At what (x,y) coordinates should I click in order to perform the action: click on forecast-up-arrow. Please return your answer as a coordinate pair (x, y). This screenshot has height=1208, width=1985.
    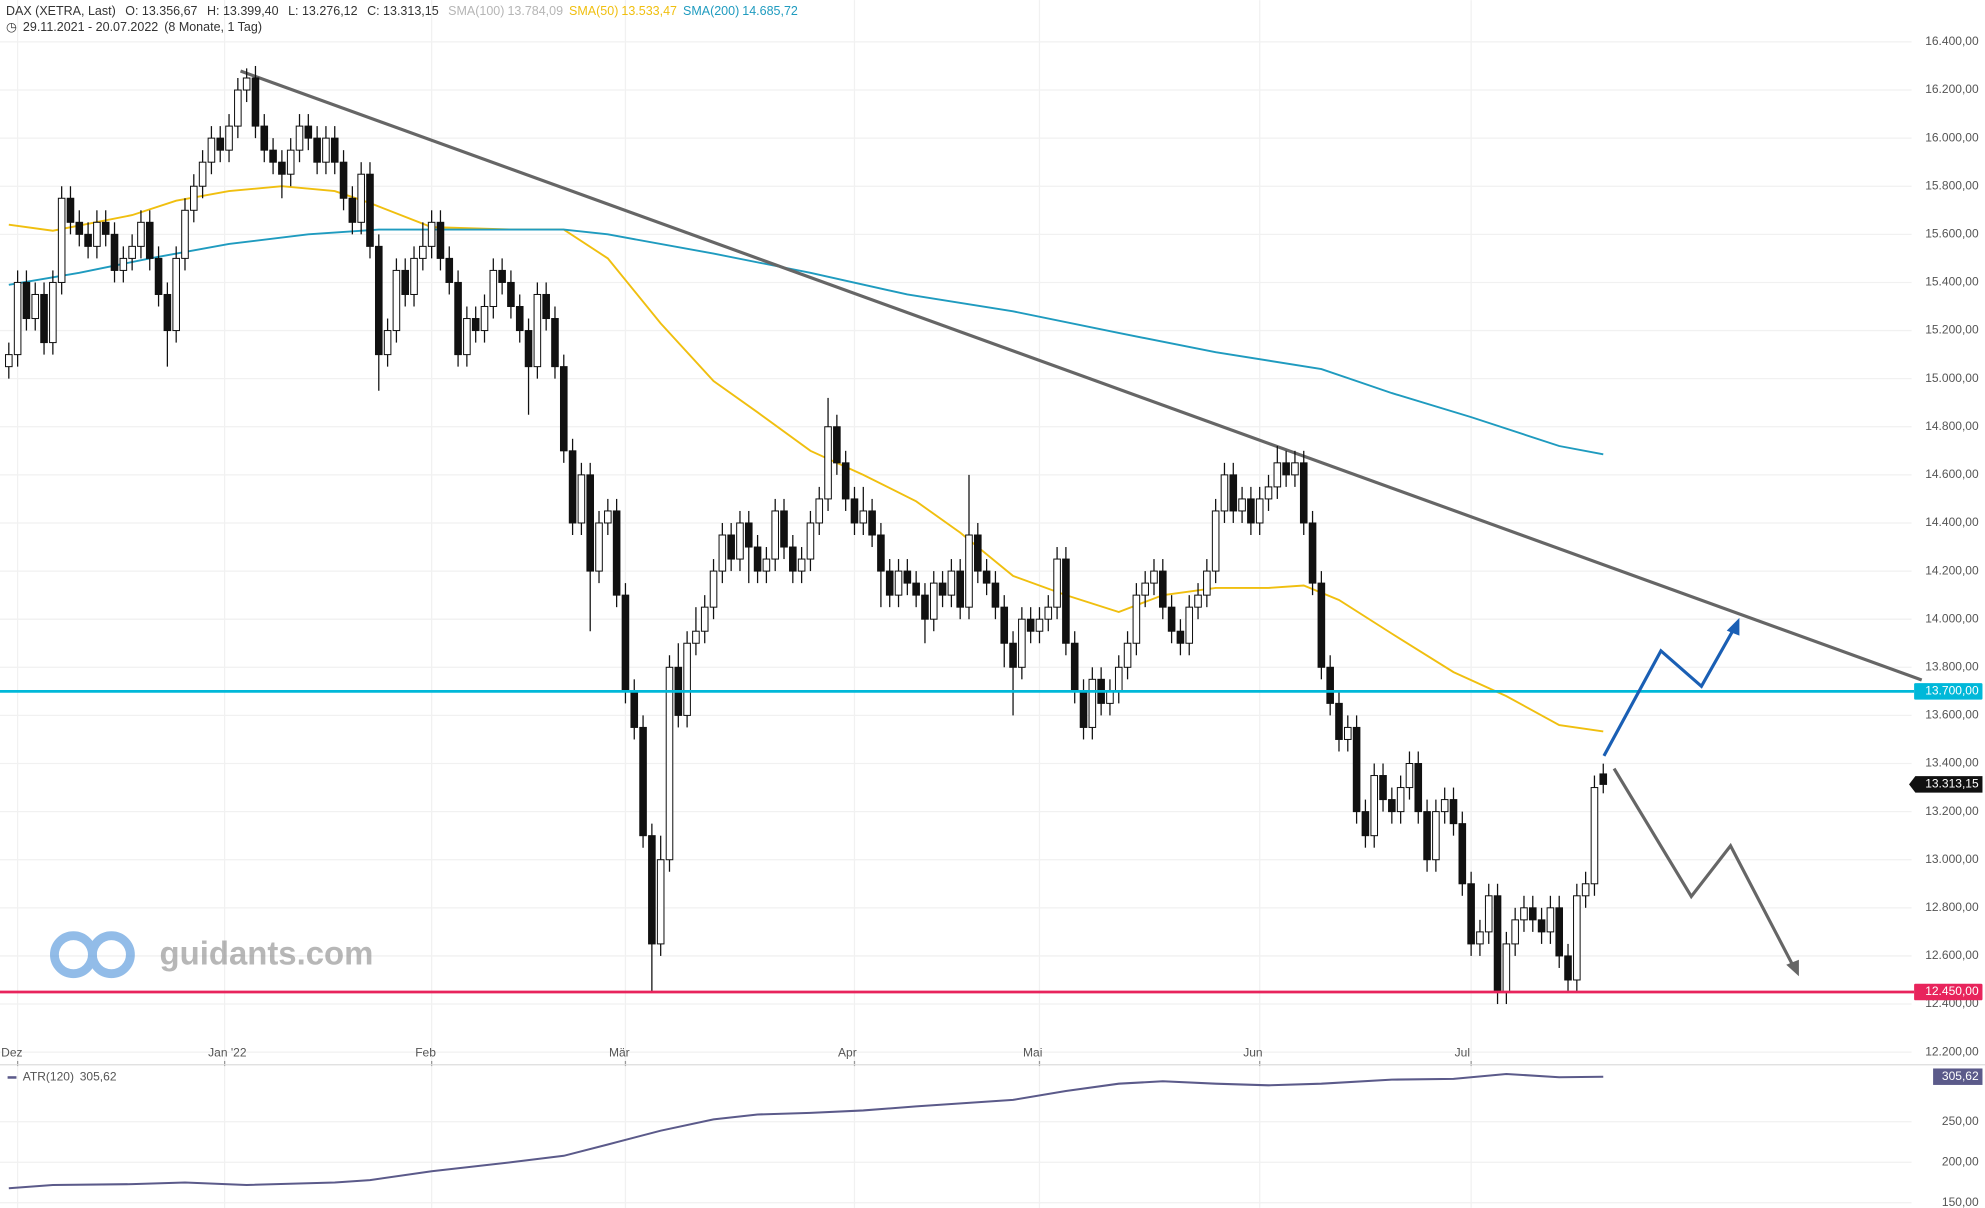
    Looking at the image, I should click on (1669, 692).